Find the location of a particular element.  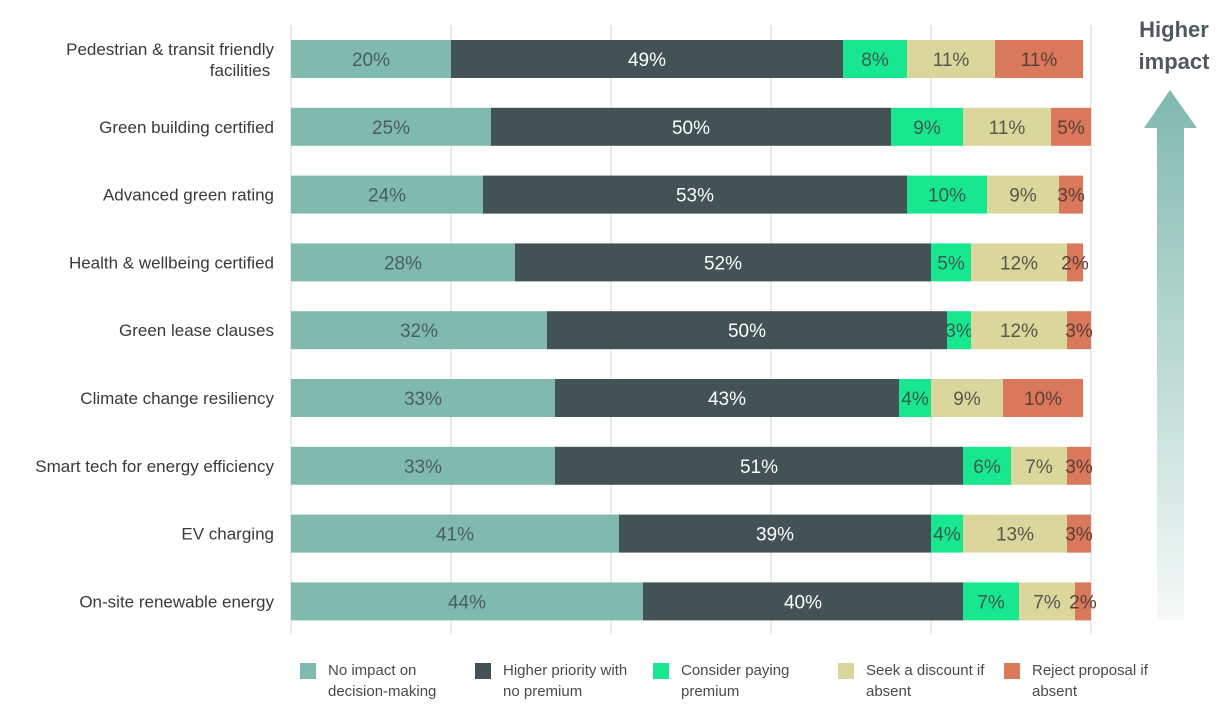

category-label: Advanced green rating is located at coordinates (188, 195).